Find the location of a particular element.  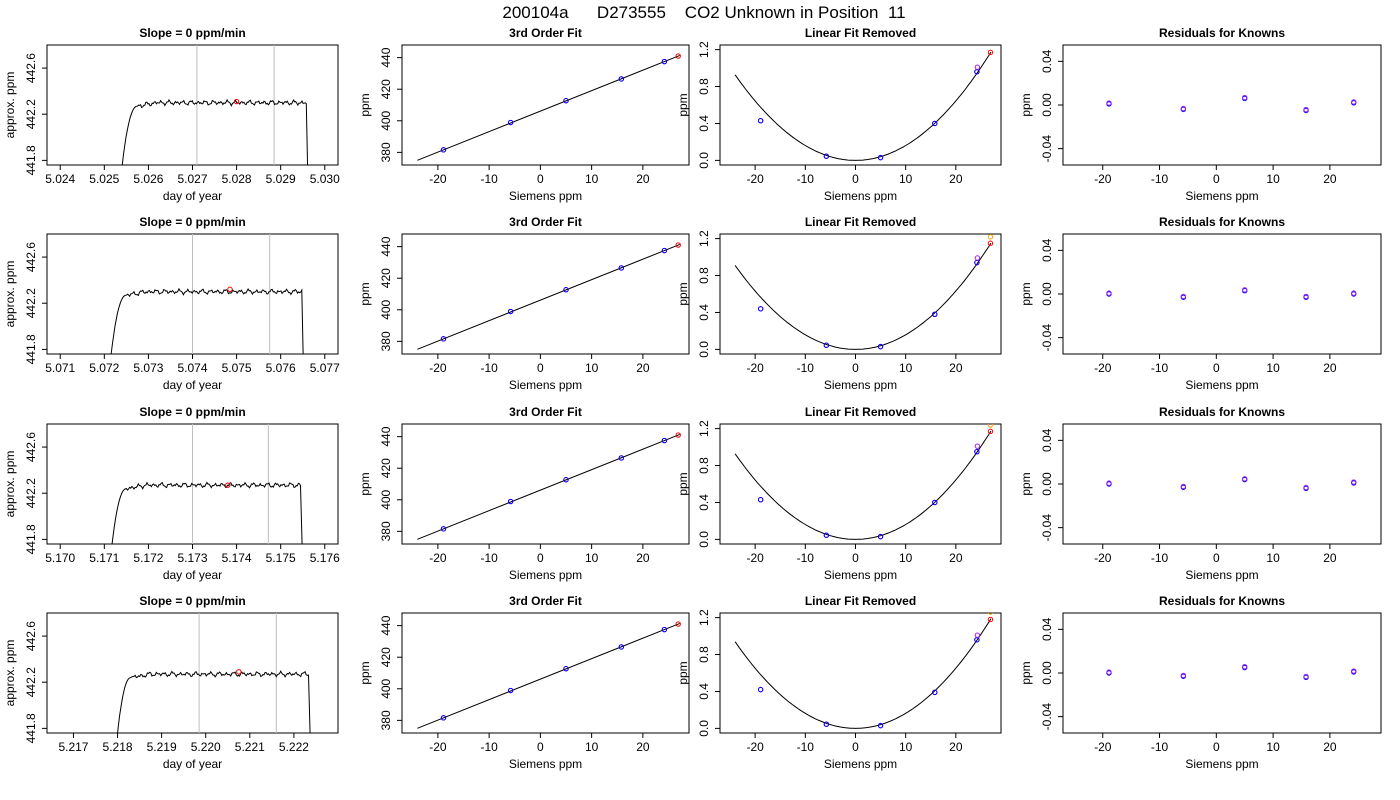

fit-line is located at coordinates (548, 107).